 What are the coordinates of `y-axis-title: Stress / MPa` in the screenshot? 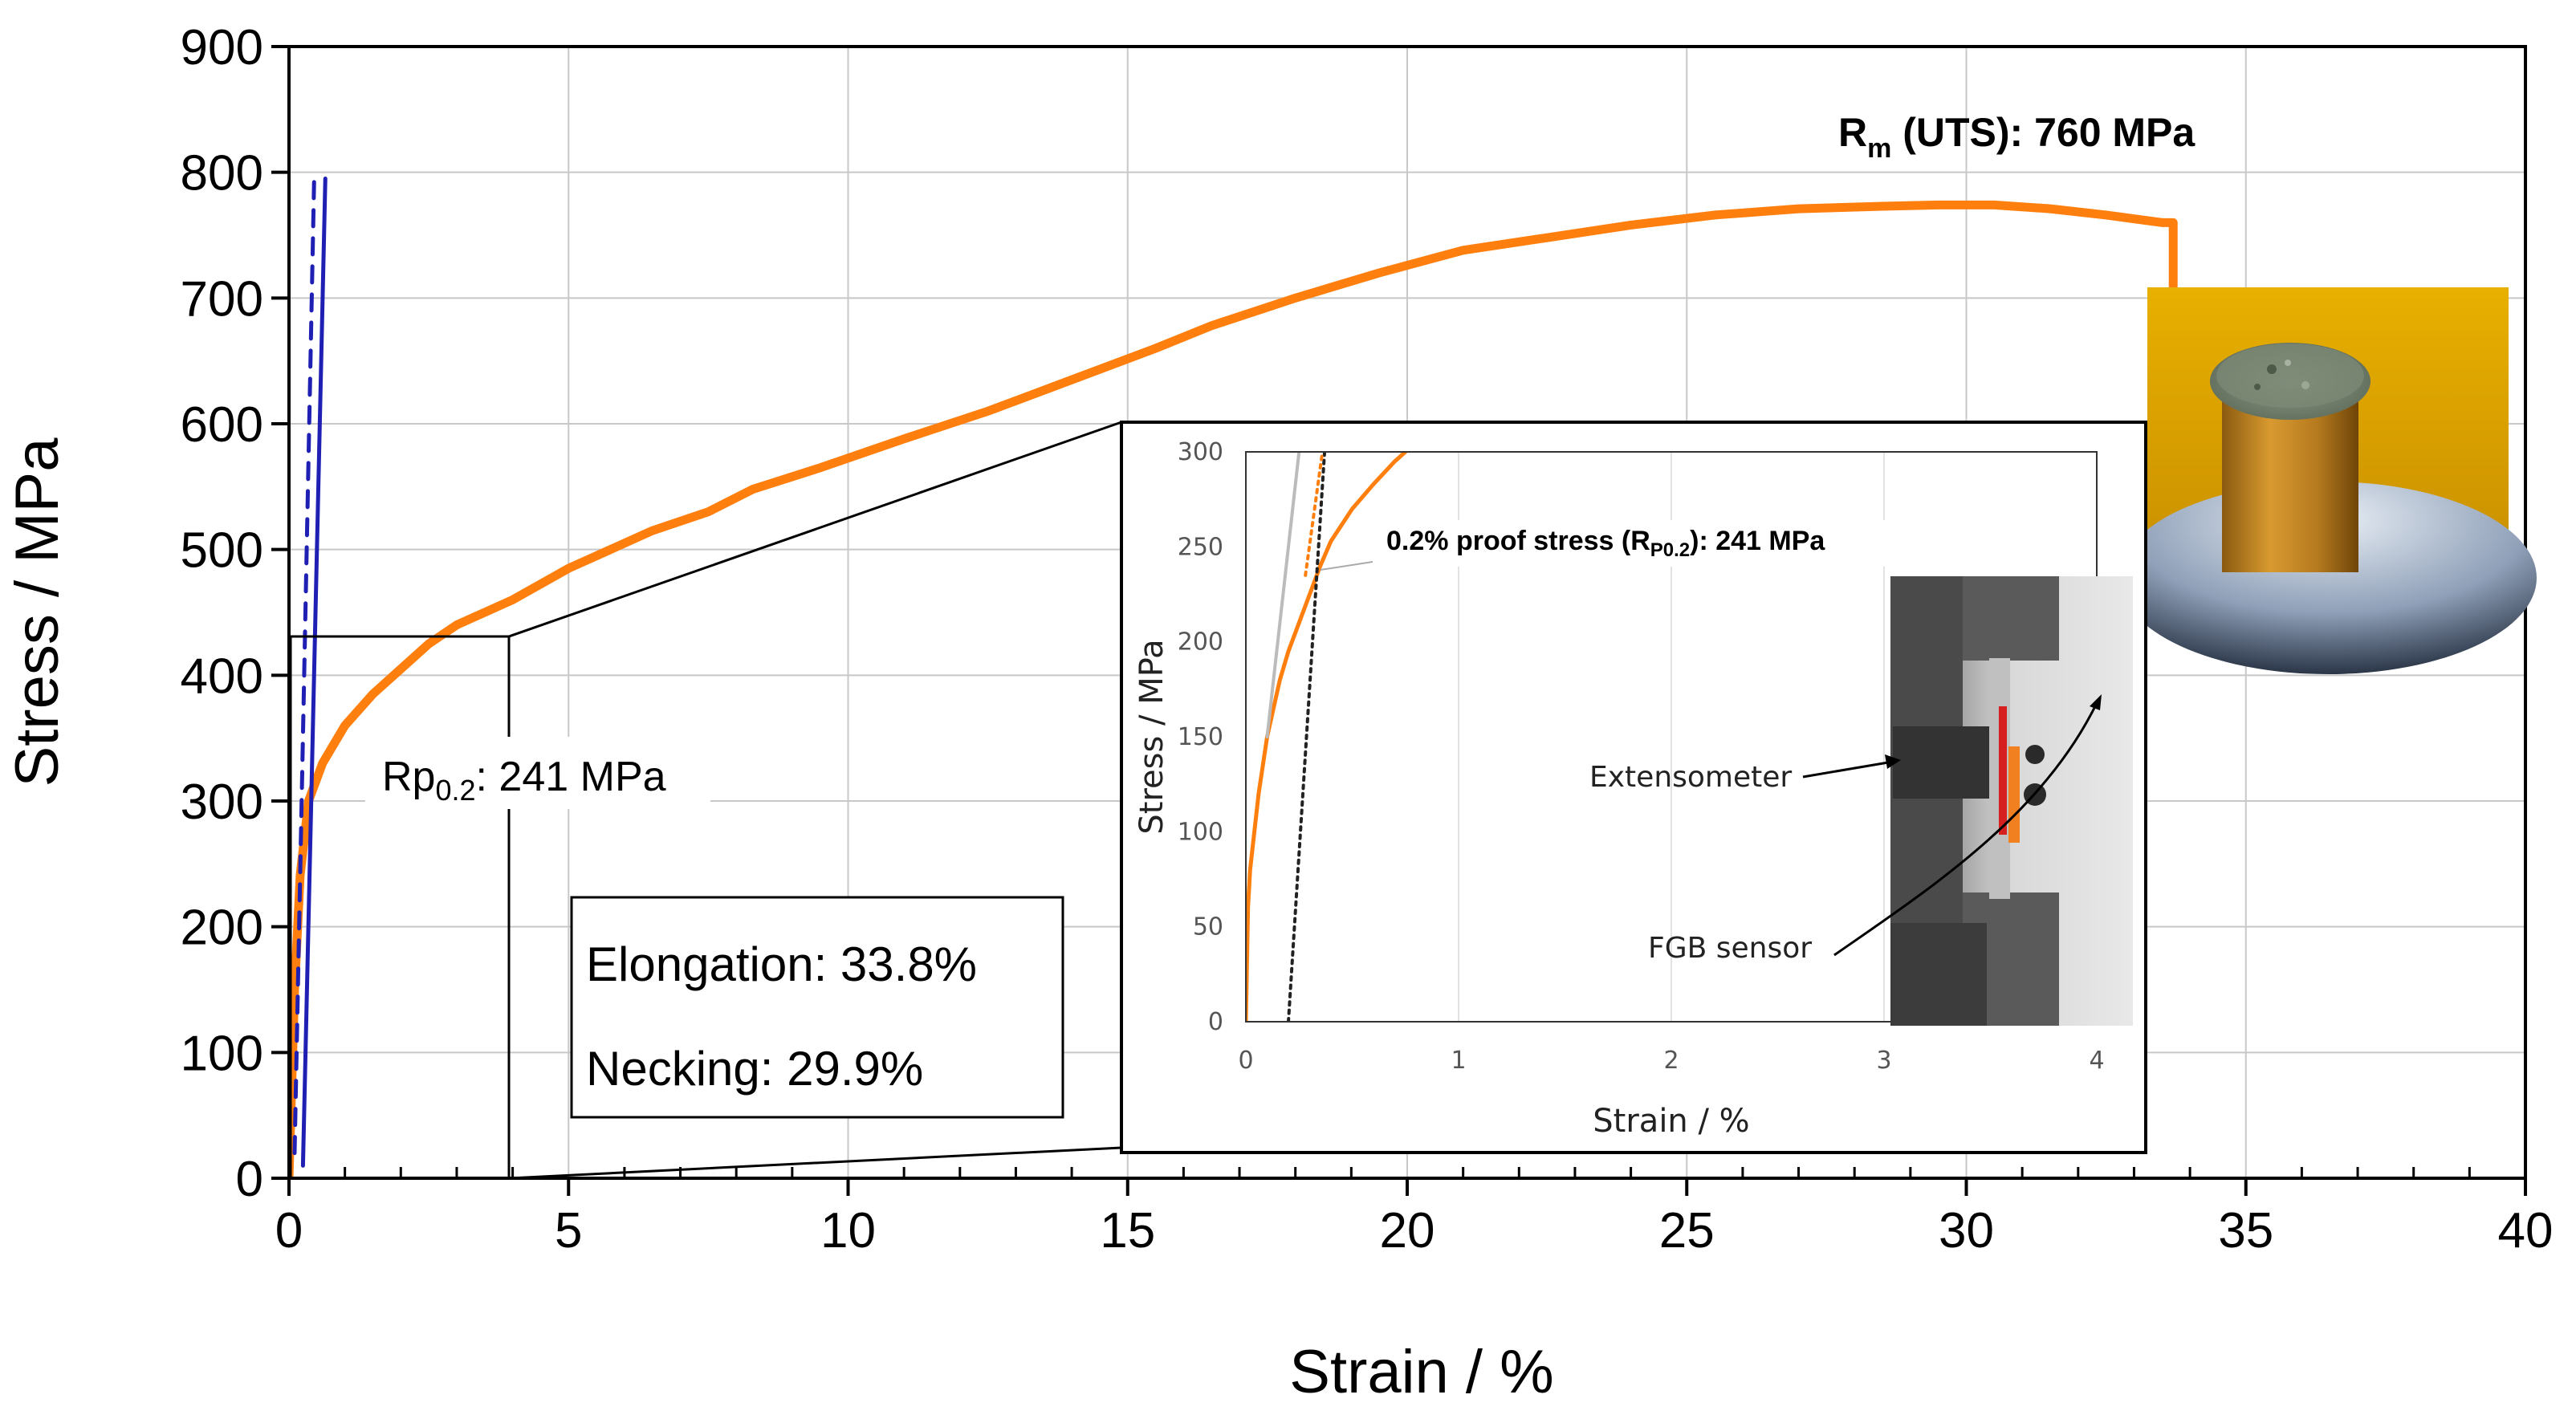 It's located at (37, 612).